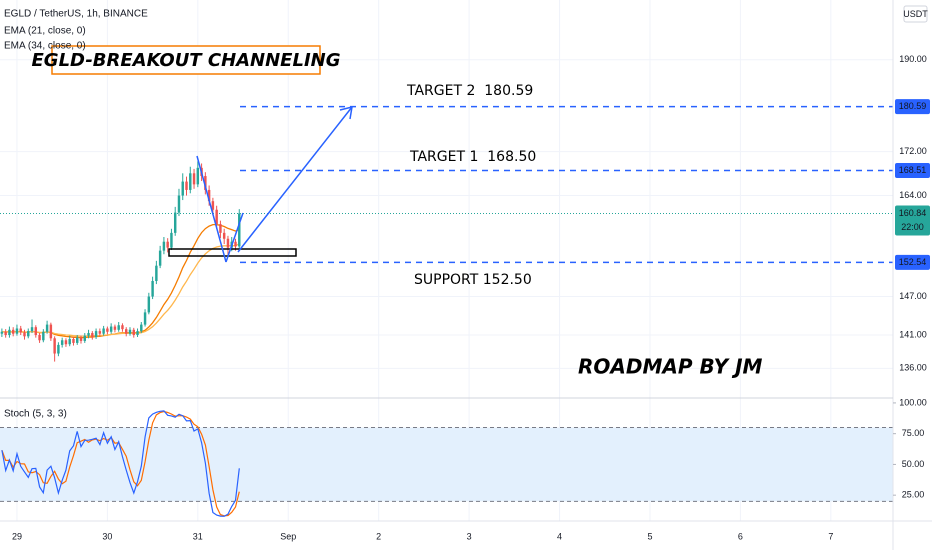  What do you see at coordinates (740, 536) in the screenshot?
I see `x-tick-label: 6` at bounding box center [740, 536].